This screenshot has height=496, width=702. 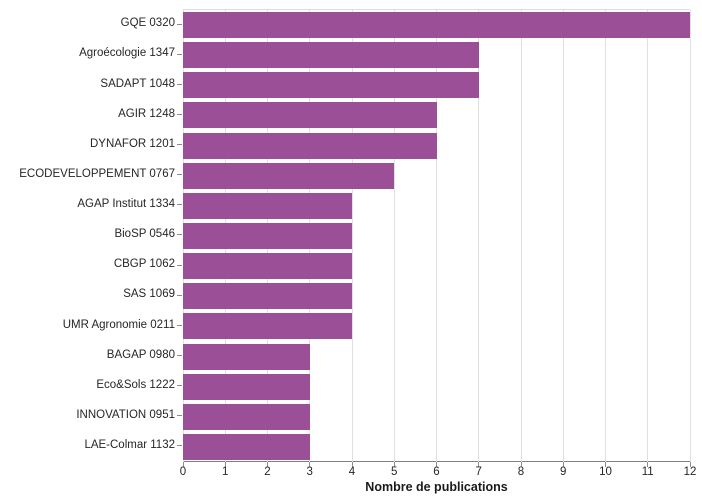 What do you see at coordinates (140, 354) in the screenshot?
I see `category-label: BAGAP 0980` at bounding box center [140, 354].